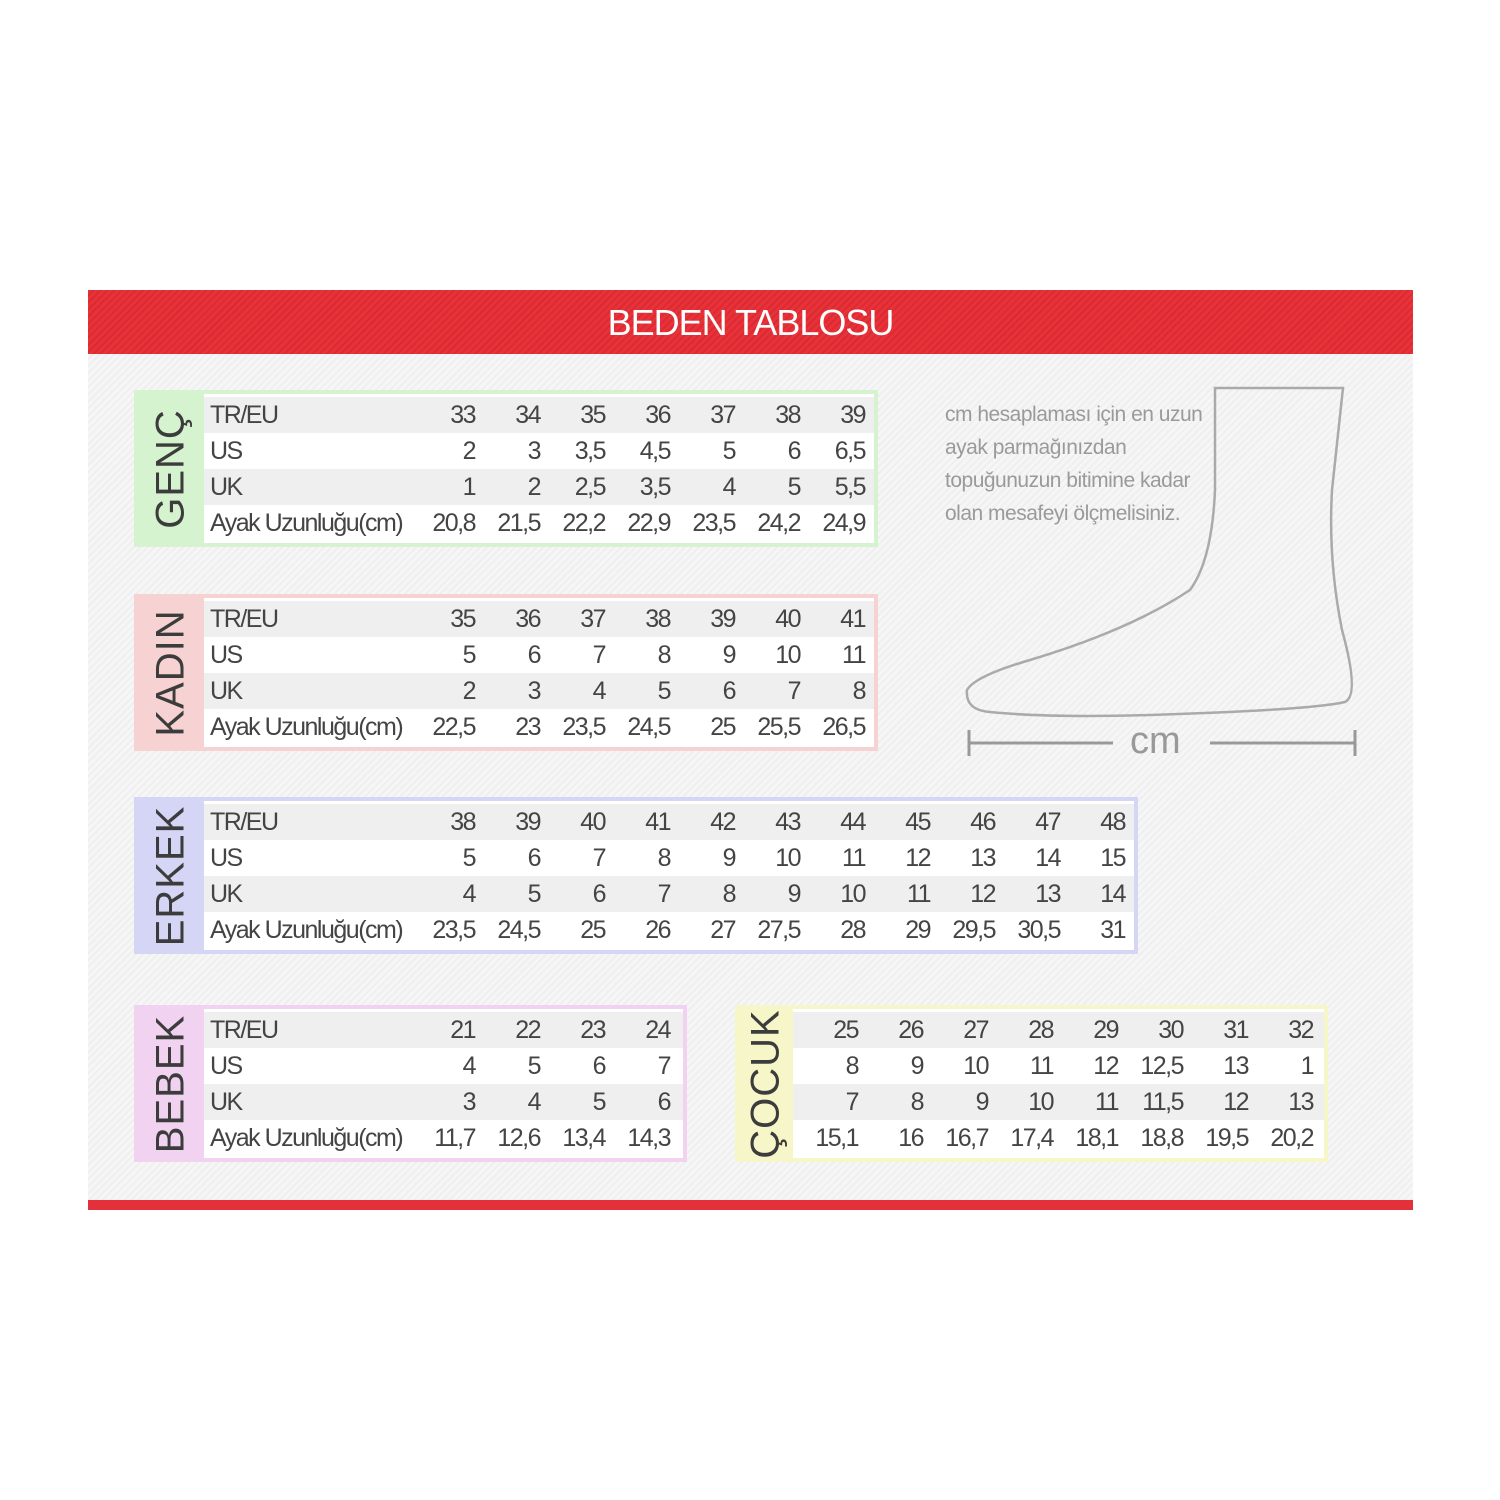  Describe the element at coordinates (443, 1030) in the screenshot. I see `table-row: TR/EU 21 22 23 24` at that location.